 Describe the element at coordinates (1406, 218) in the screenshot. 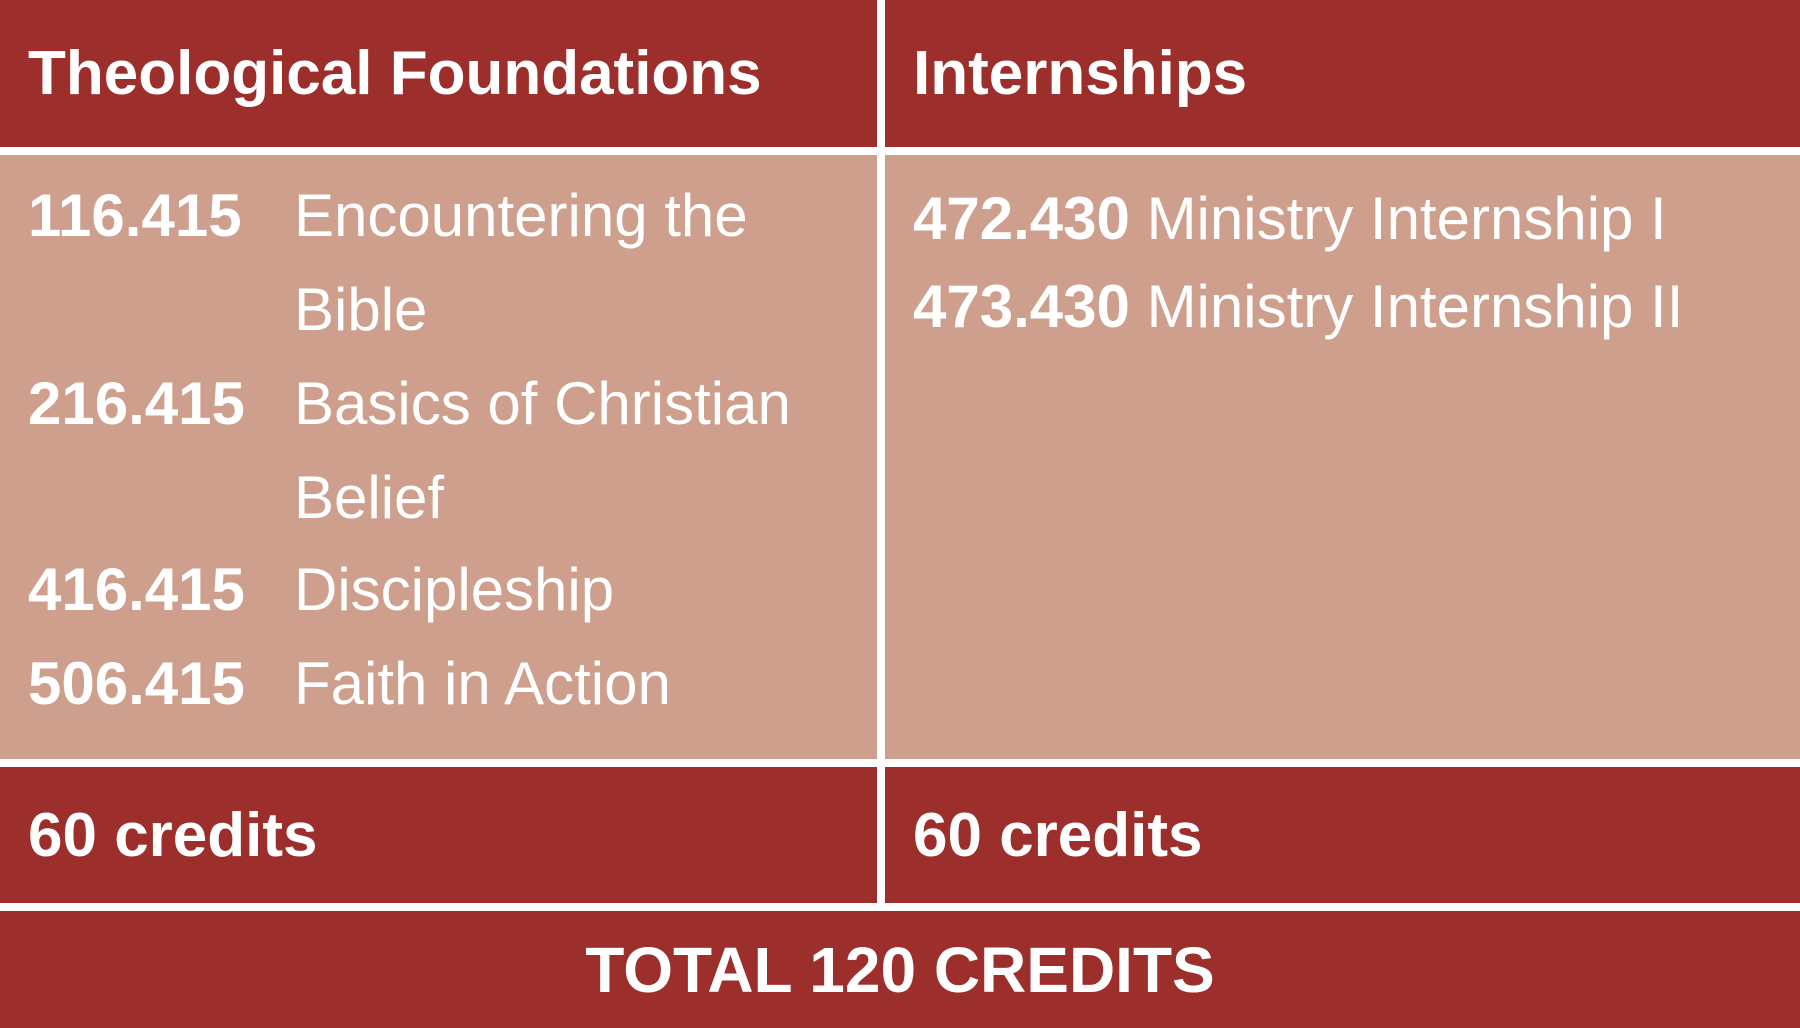

I see `course-name: Ministry Internship I` at that location.